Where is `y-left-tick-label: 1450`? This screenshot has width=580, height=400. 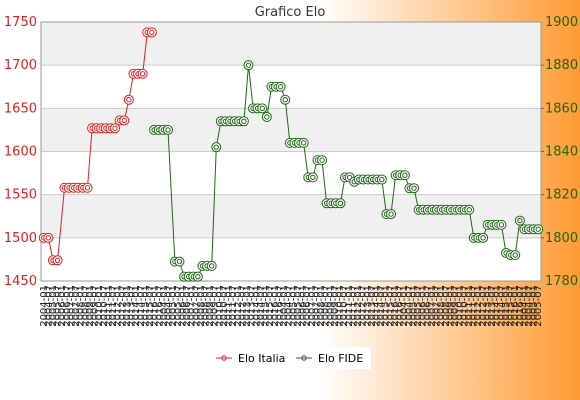 y-left-tick-label: 1450 is located at coordinates (20, 281).